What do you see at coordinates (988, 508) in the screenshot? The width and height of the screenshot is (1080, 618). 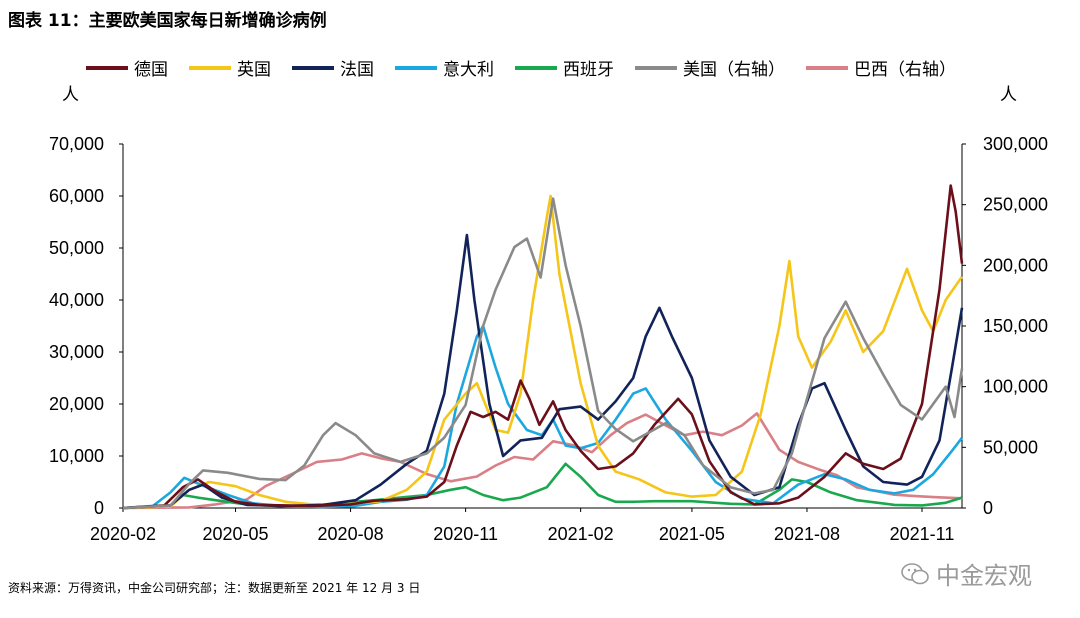 I see `right-tick-label: 0` at bounding box center [988, 508].